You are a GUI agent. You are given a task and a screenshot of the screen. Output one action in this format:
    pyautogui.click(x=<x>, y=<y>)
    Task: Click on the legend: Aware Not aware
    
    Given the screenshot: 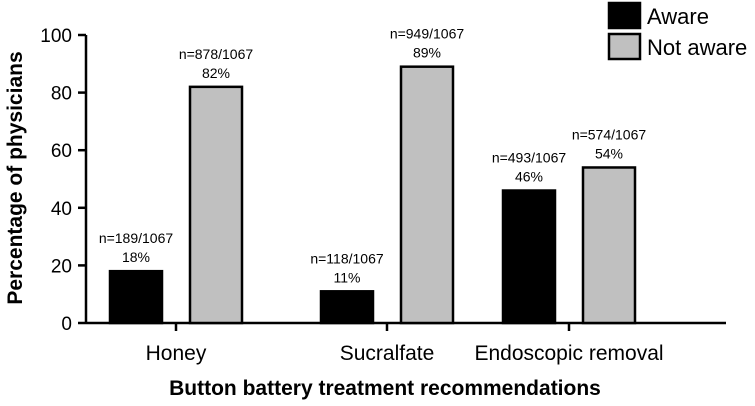 What is the action you would take?
    pyautogui.click(x=677, y=31)
    